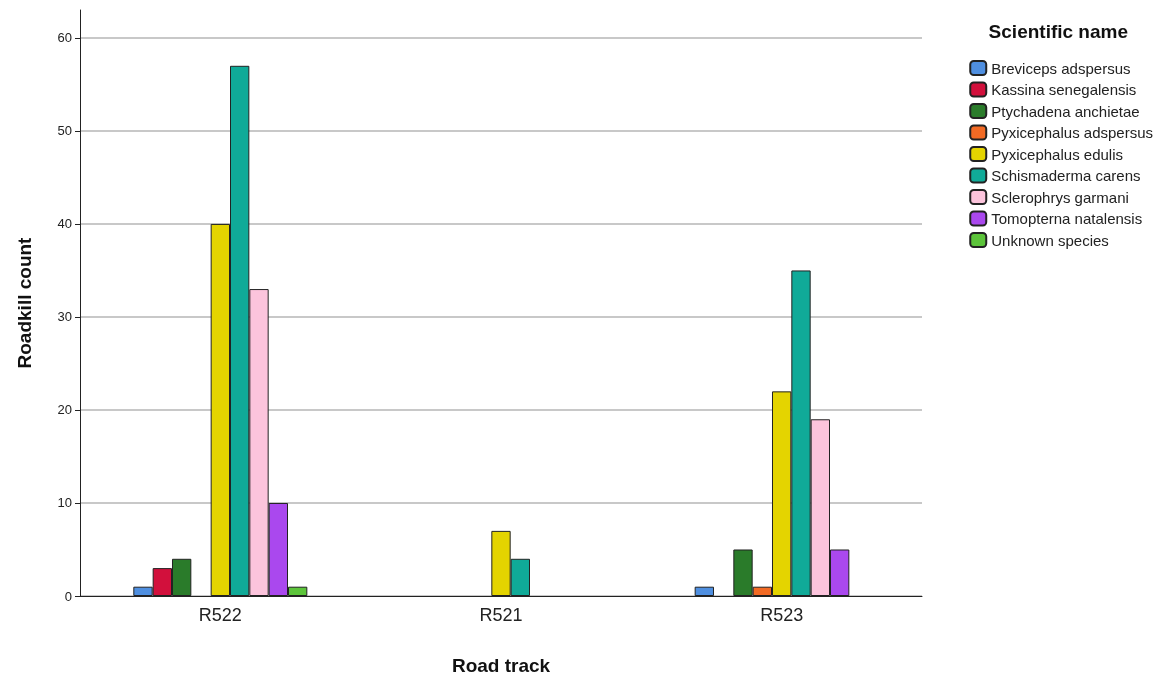 This screenshot has width=1162, height=680. What do you see at coordinates (1060, 197) in the screenshot?
I see `legend-label: Sclerophrys garmani` at bounding box center [1060, 197].